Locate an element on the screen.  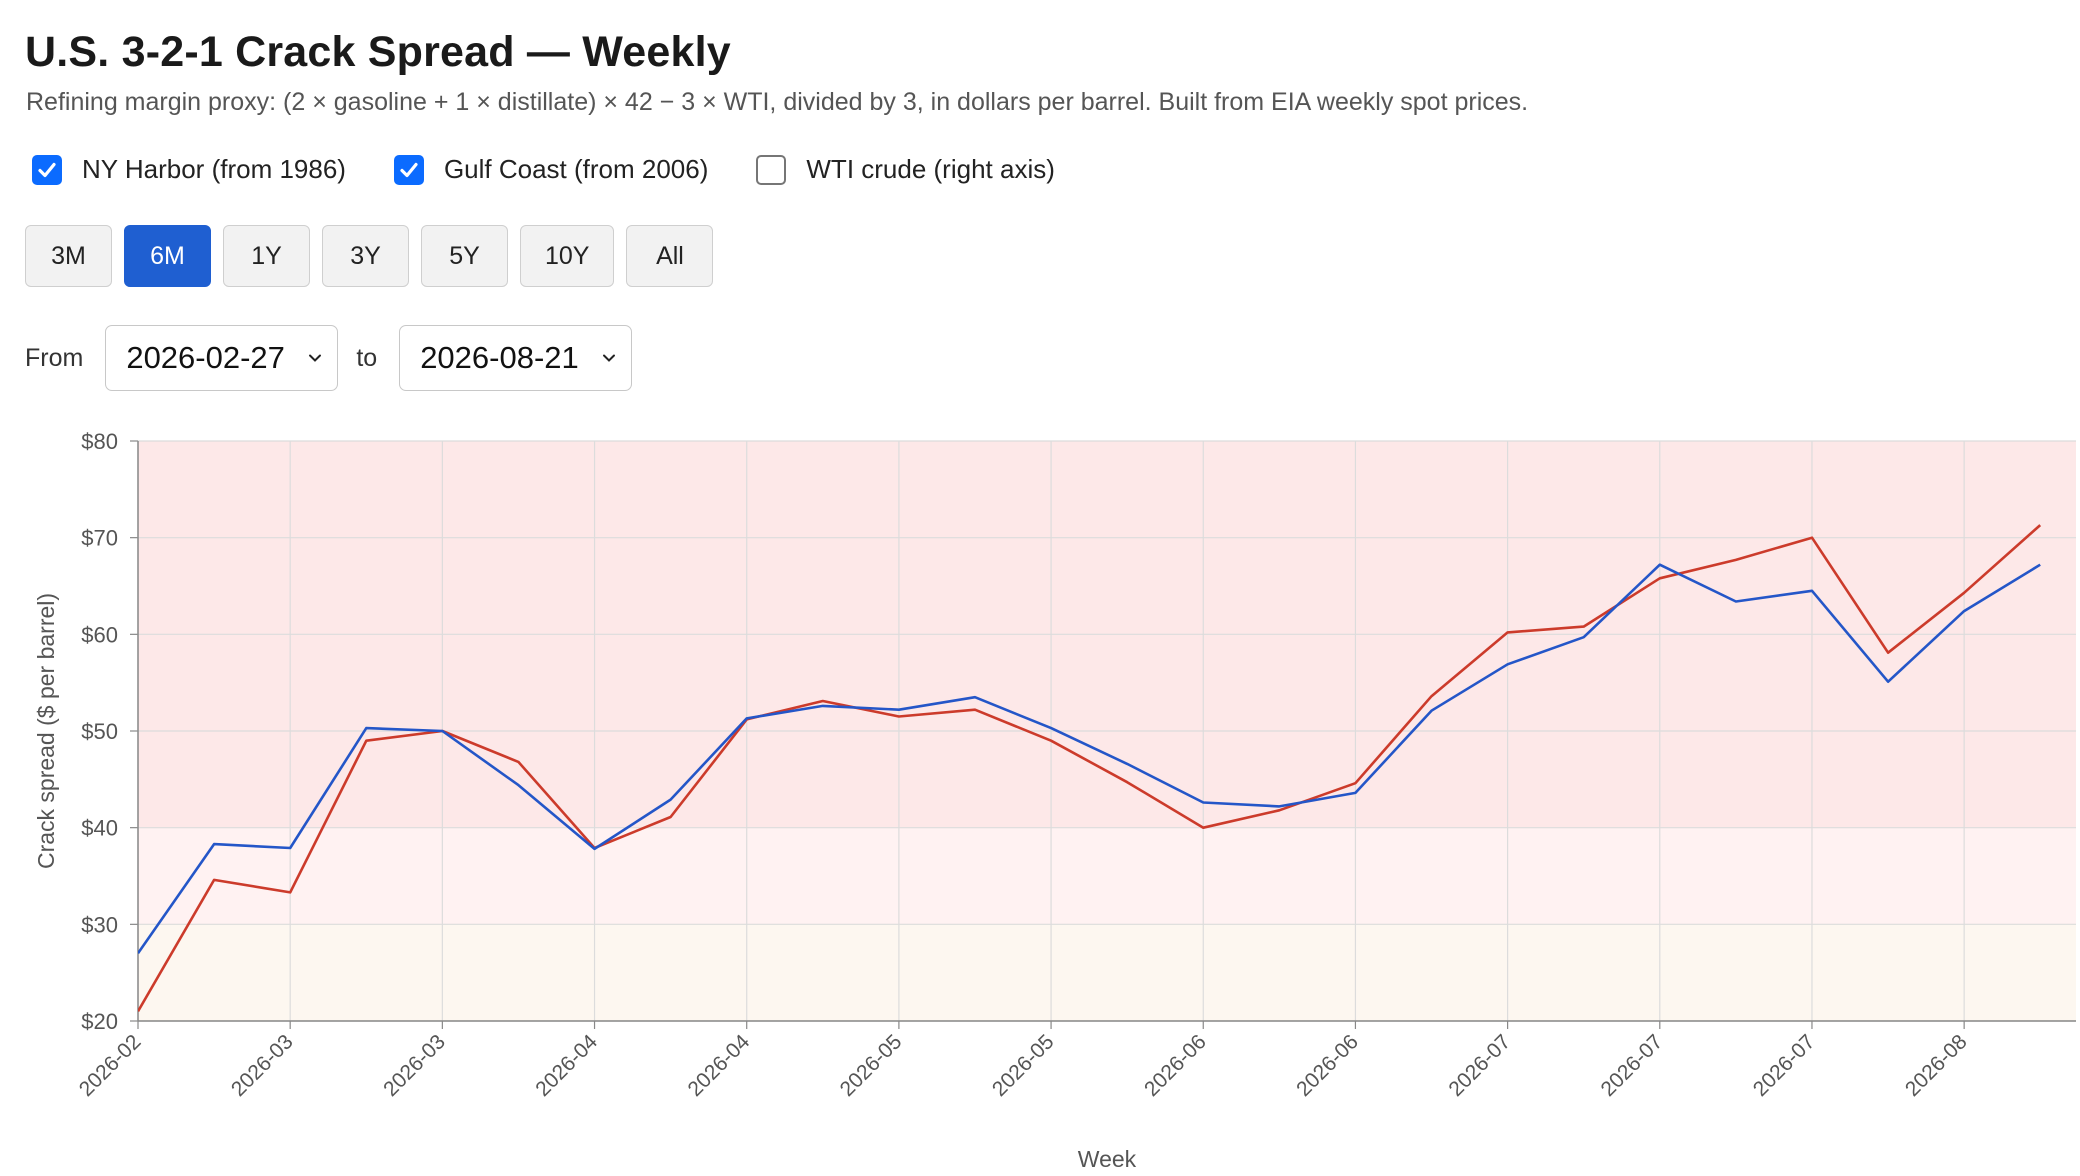
range-buttons: 3M 6M 1Y 3Y 5Y 10Y All is located at coordinates (375, 256).